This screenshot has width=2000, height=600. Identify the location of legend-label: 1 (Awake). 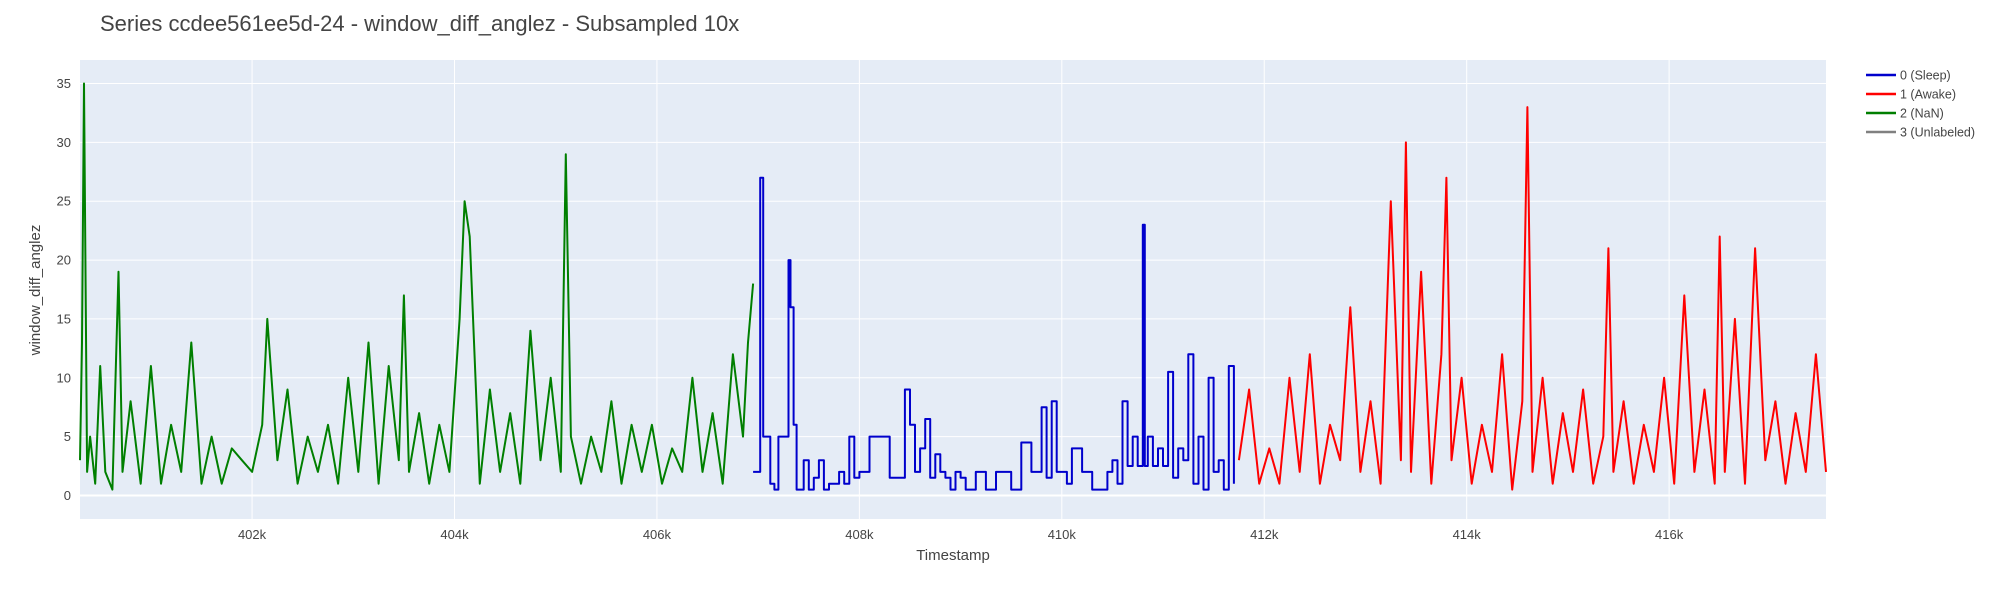
(1928, 95).